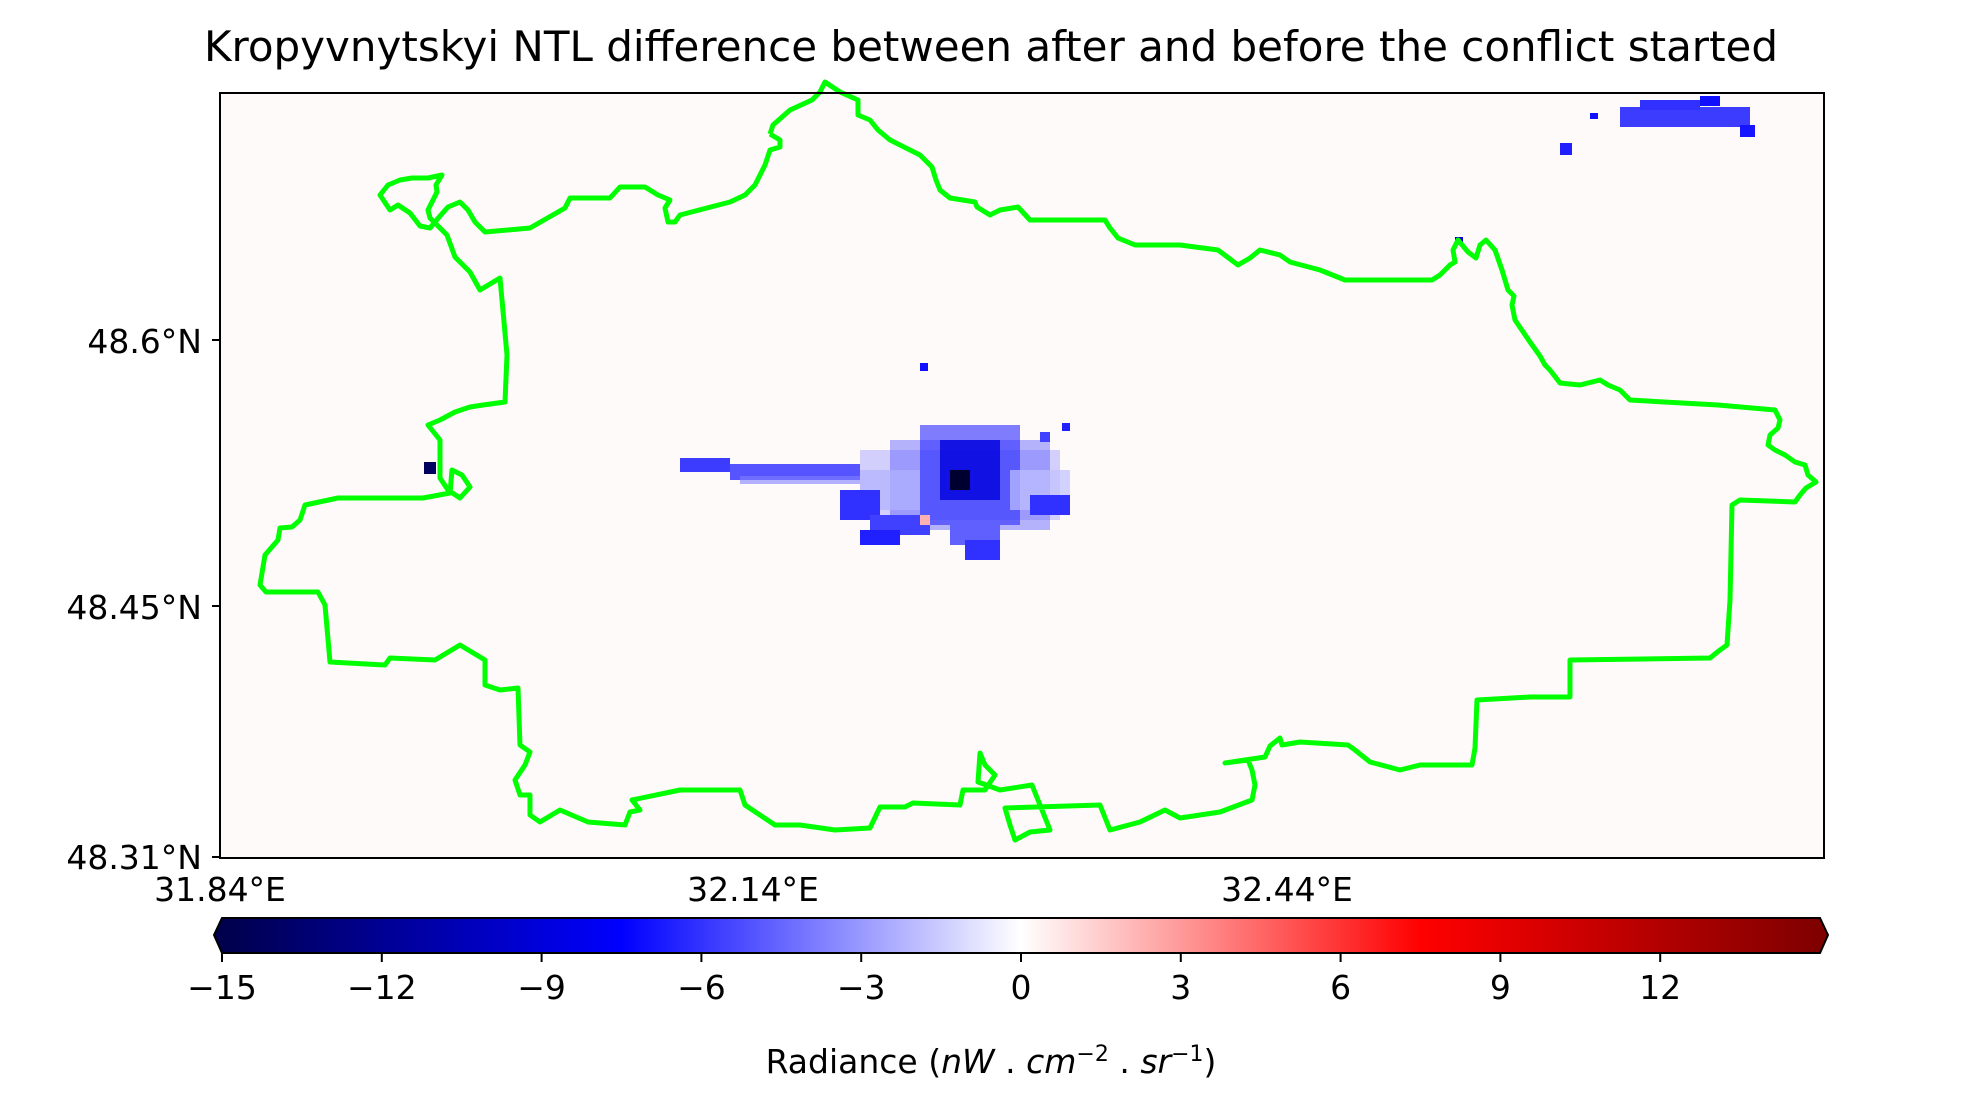  Describe the element at coordinates (220, 889) in the screenshot. I see `lon-tick-label: 31.84°E` at that location.